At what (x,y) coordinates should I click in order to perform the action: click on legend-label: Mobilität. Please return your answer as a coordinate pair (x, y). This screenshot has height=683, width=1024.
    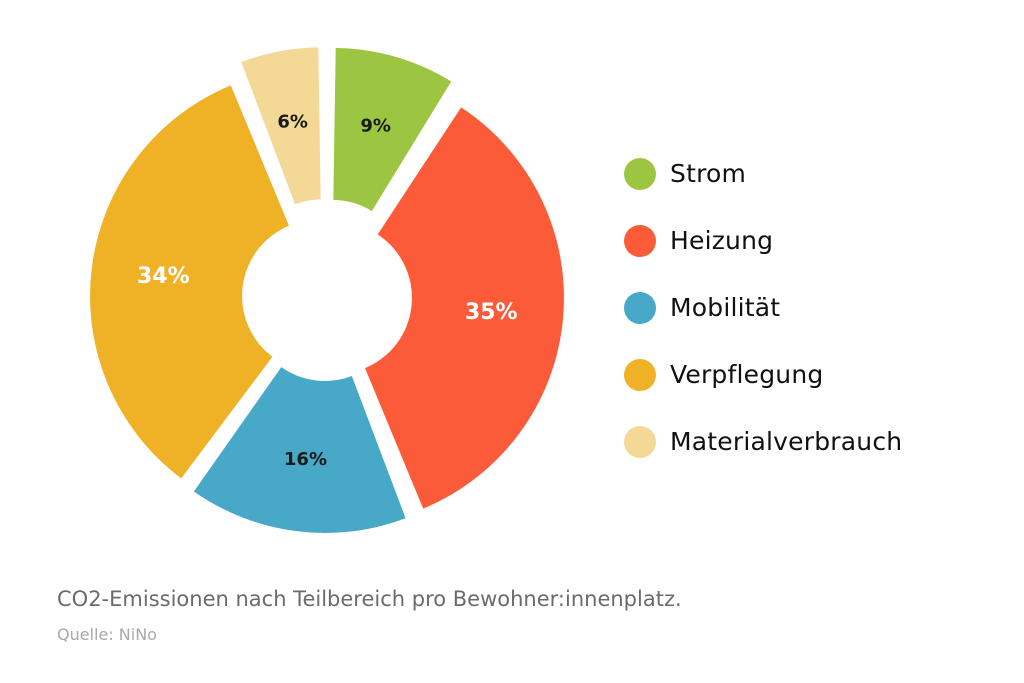
    Looking at the image, I should click on (725, 307).